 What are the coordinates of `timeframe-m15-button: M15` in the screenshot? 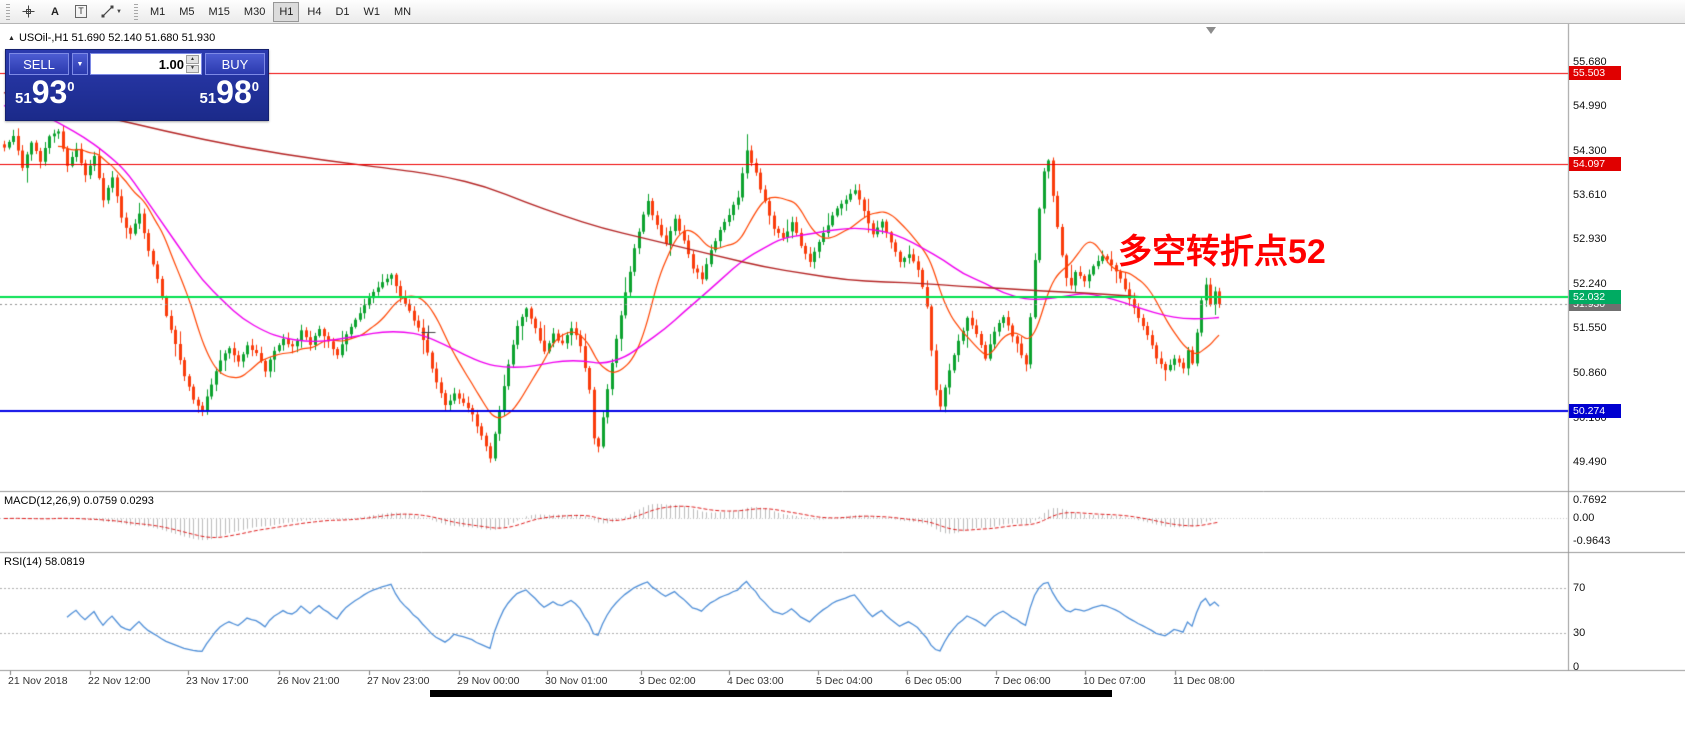 It's located at (219, 12).